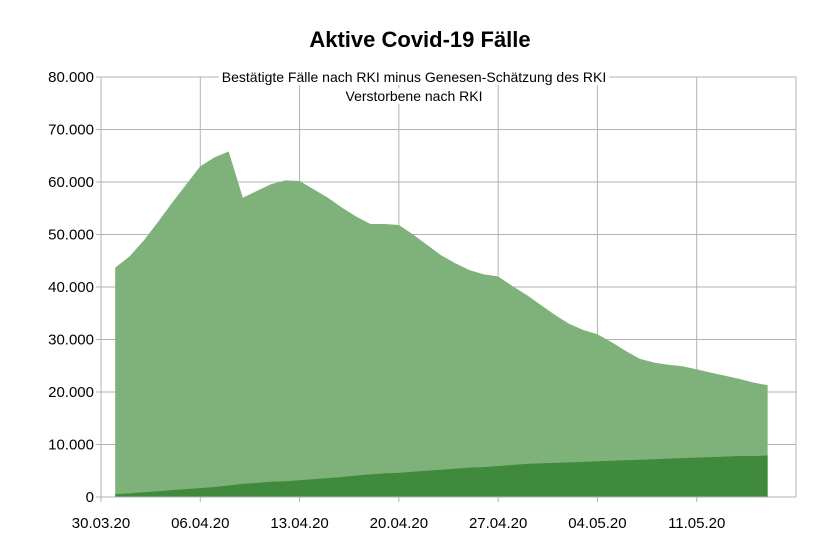  What do you see at coordinates (71, 392) in the screenshot?
I see `y-tick-label: 20.000` at bounding box center [71, 392].